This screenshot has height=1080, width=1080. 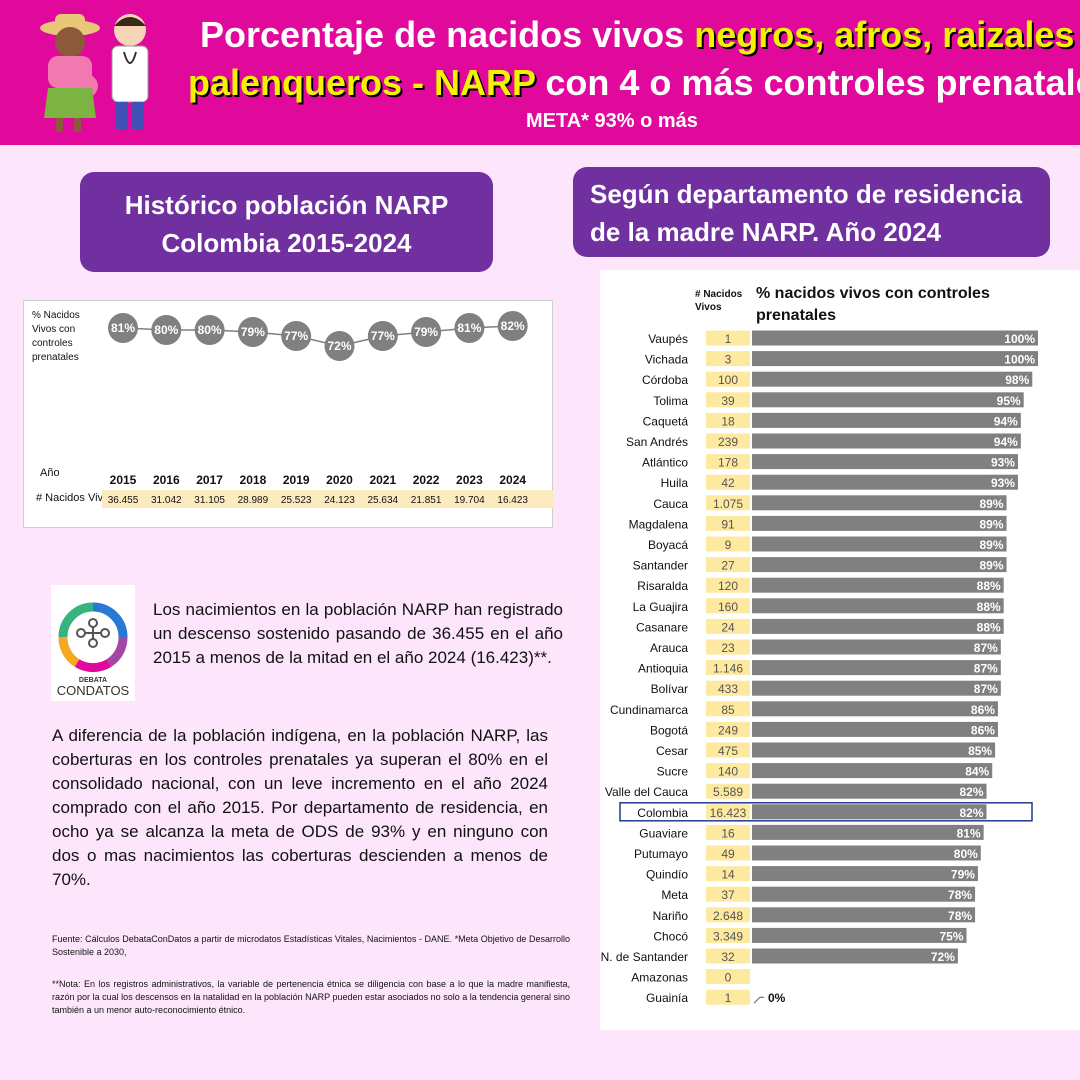 What do you see at coordinates (728, 751) in the screenshot?
I see `births-value: 475` at bounding box center [728, 751].